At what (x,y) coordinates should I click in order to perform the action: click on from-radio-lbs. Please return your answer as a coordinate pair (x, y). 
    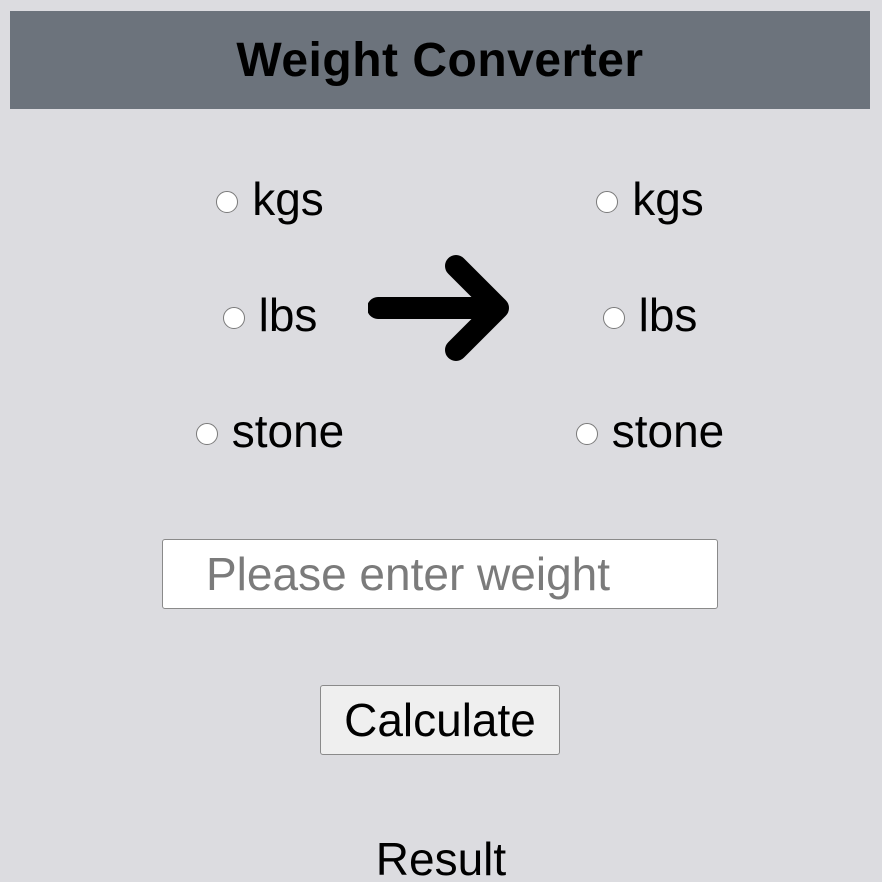
    Looking at the image, I should click on (233, 318).